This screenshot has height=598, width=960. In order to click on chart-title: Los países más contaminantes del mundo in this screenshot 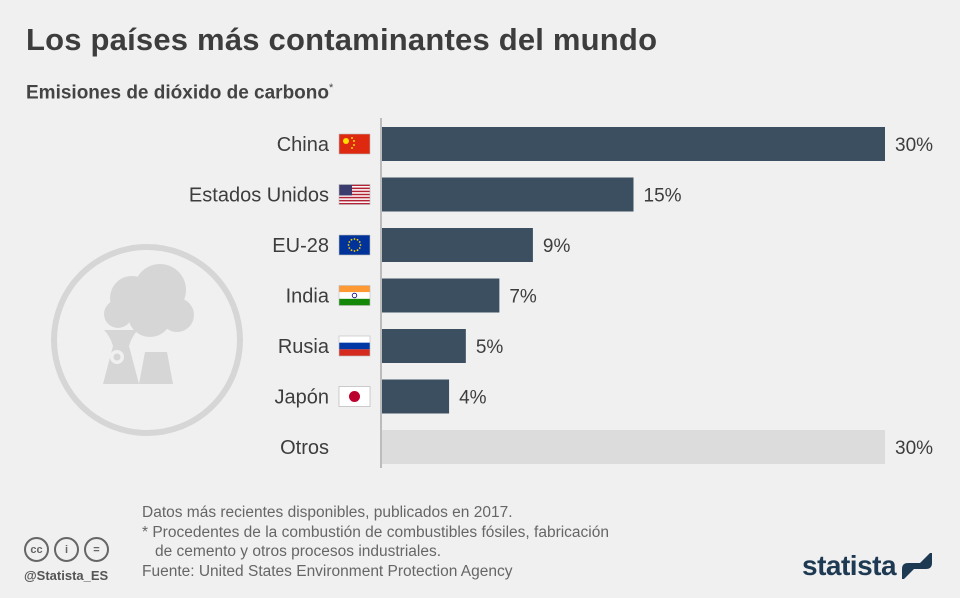, I will do `click(342, 39)`.